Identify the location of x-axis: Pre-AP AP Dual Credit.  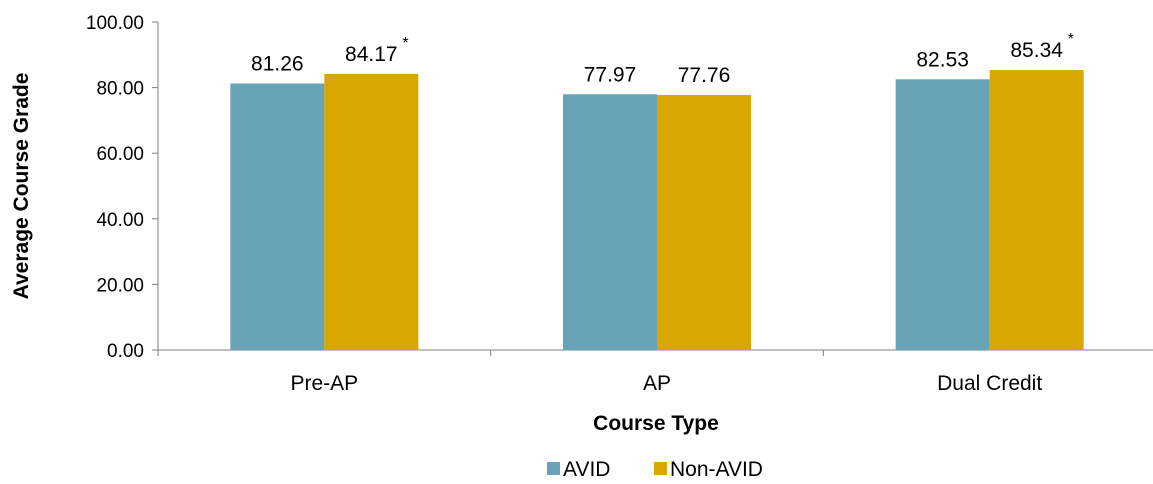
(655, 372).